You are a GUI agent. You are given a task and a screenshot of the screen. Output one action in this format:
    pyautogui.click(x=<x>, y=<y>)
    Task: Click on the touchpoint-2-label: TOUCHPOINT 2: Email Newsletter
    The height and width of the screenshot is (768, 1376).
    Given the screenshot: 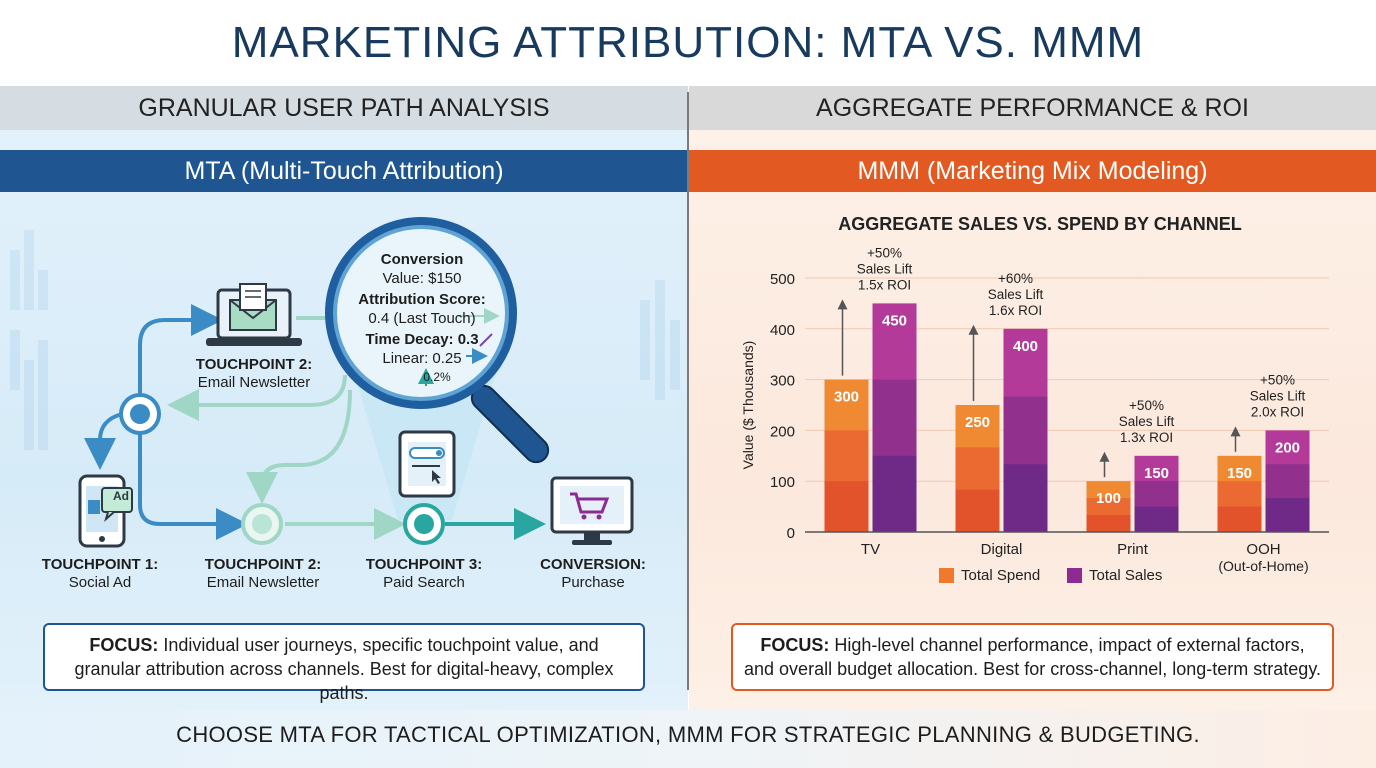 What is the action you would take?
    pyautogui.click(x=263, y=574)
    